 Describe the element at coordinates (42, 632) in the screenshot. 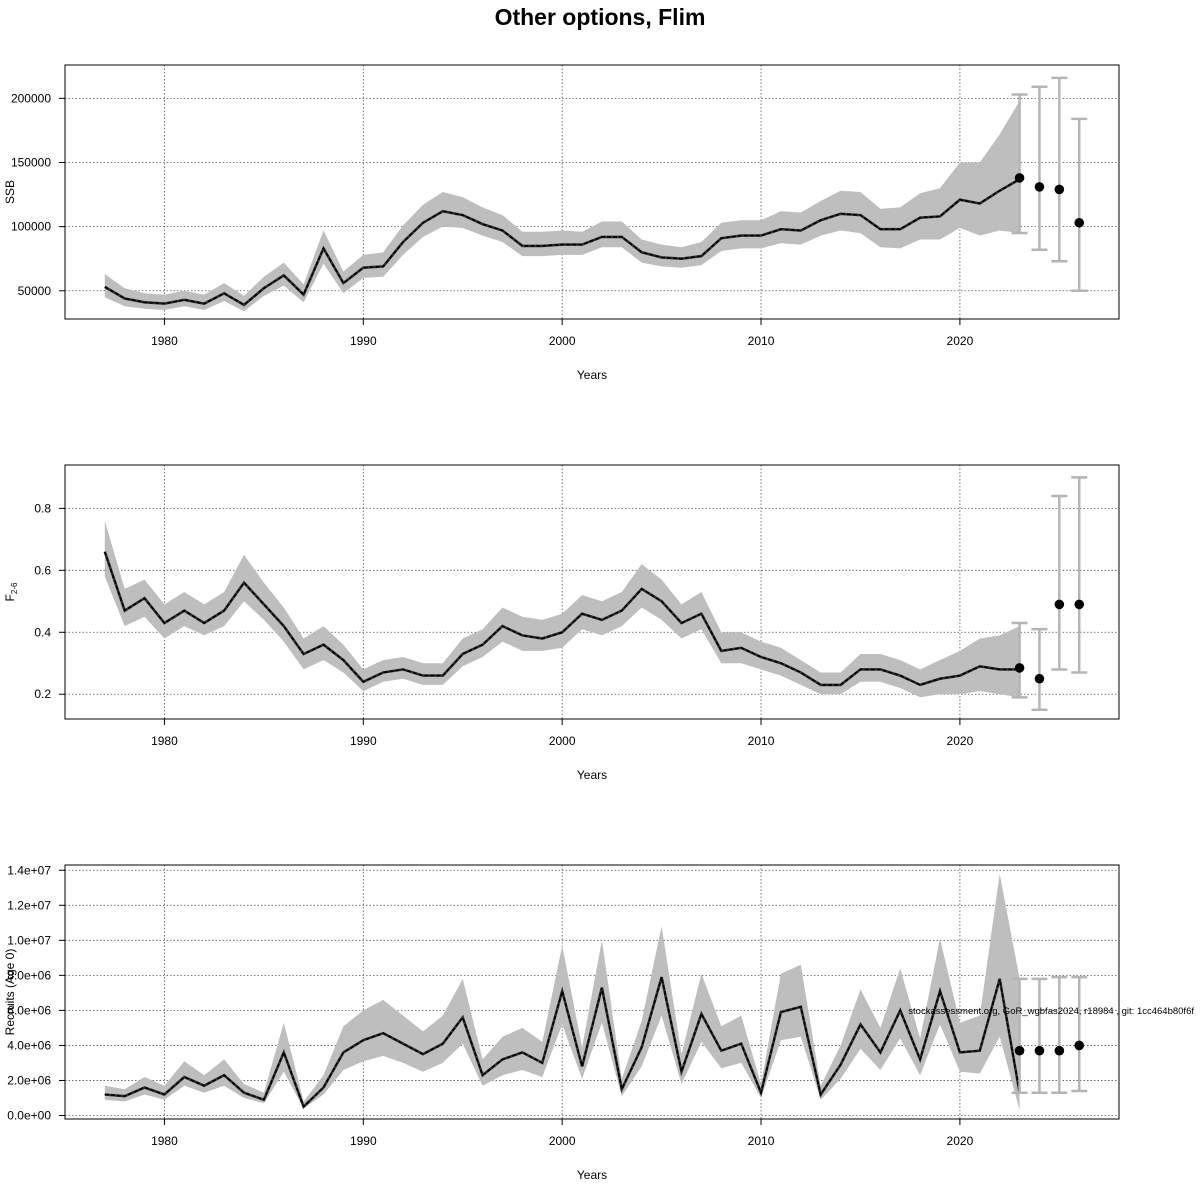

I see `y-tick-label: 0.4` at that location.